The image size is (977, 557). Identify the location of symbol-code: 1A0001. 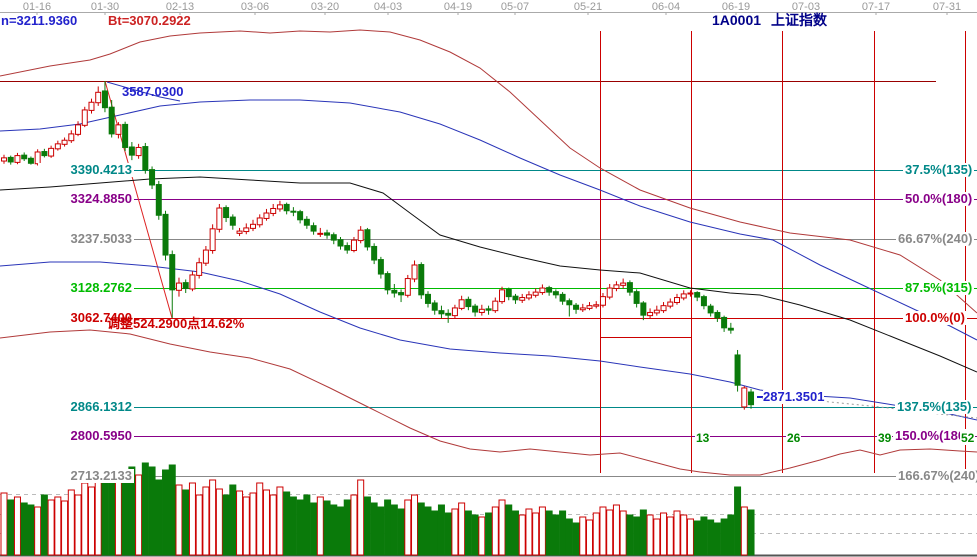
(737, 20).